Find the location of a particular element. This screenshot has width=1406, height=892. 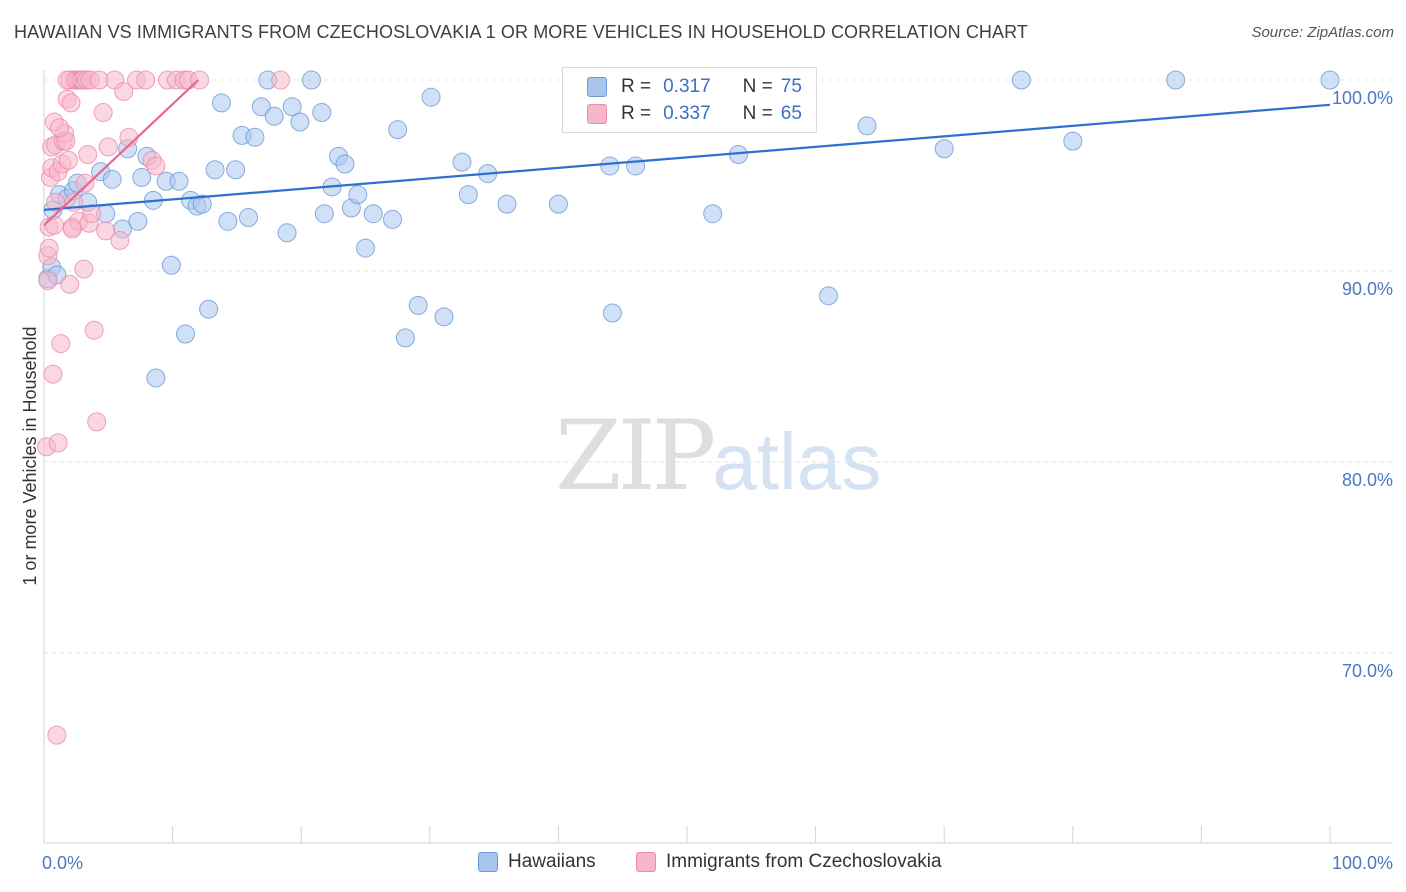

y-tick-label: 90.0% is located at coordinates (1367, 289).